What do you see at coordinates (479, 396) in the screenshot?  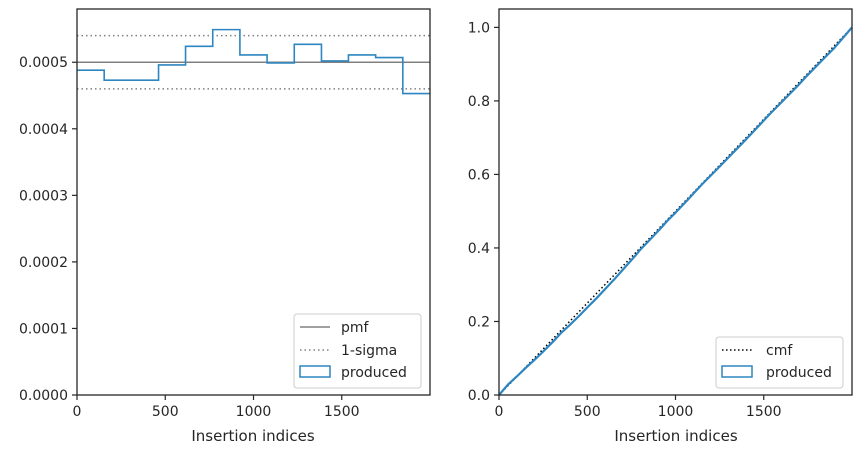 I see `y-tick-label: 0.0` at bounding box center [479, 396].